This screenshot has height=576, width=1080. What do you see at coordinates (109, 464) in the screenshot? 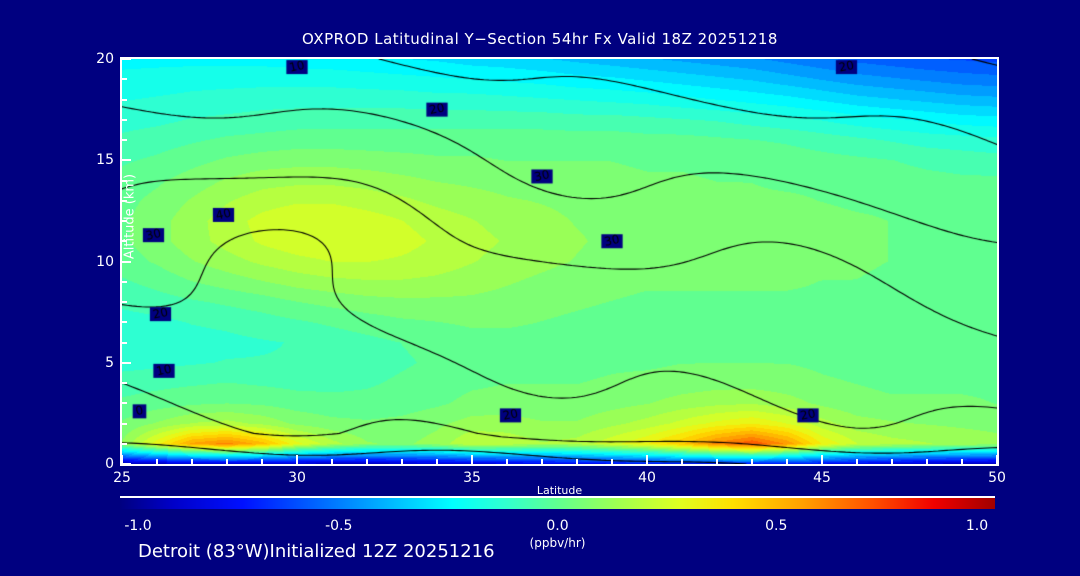
I see `y-tick-label: 0` at bounding box center [109, 464].